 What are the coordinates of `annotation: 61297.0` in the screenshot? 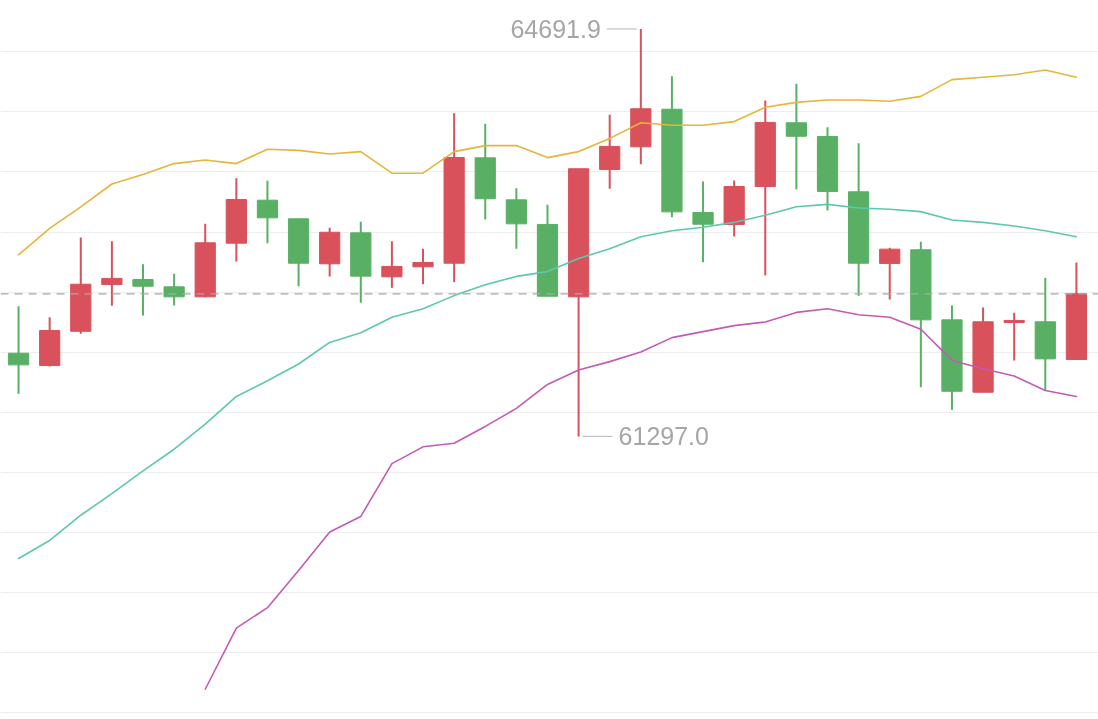 It's located at (663, 436).